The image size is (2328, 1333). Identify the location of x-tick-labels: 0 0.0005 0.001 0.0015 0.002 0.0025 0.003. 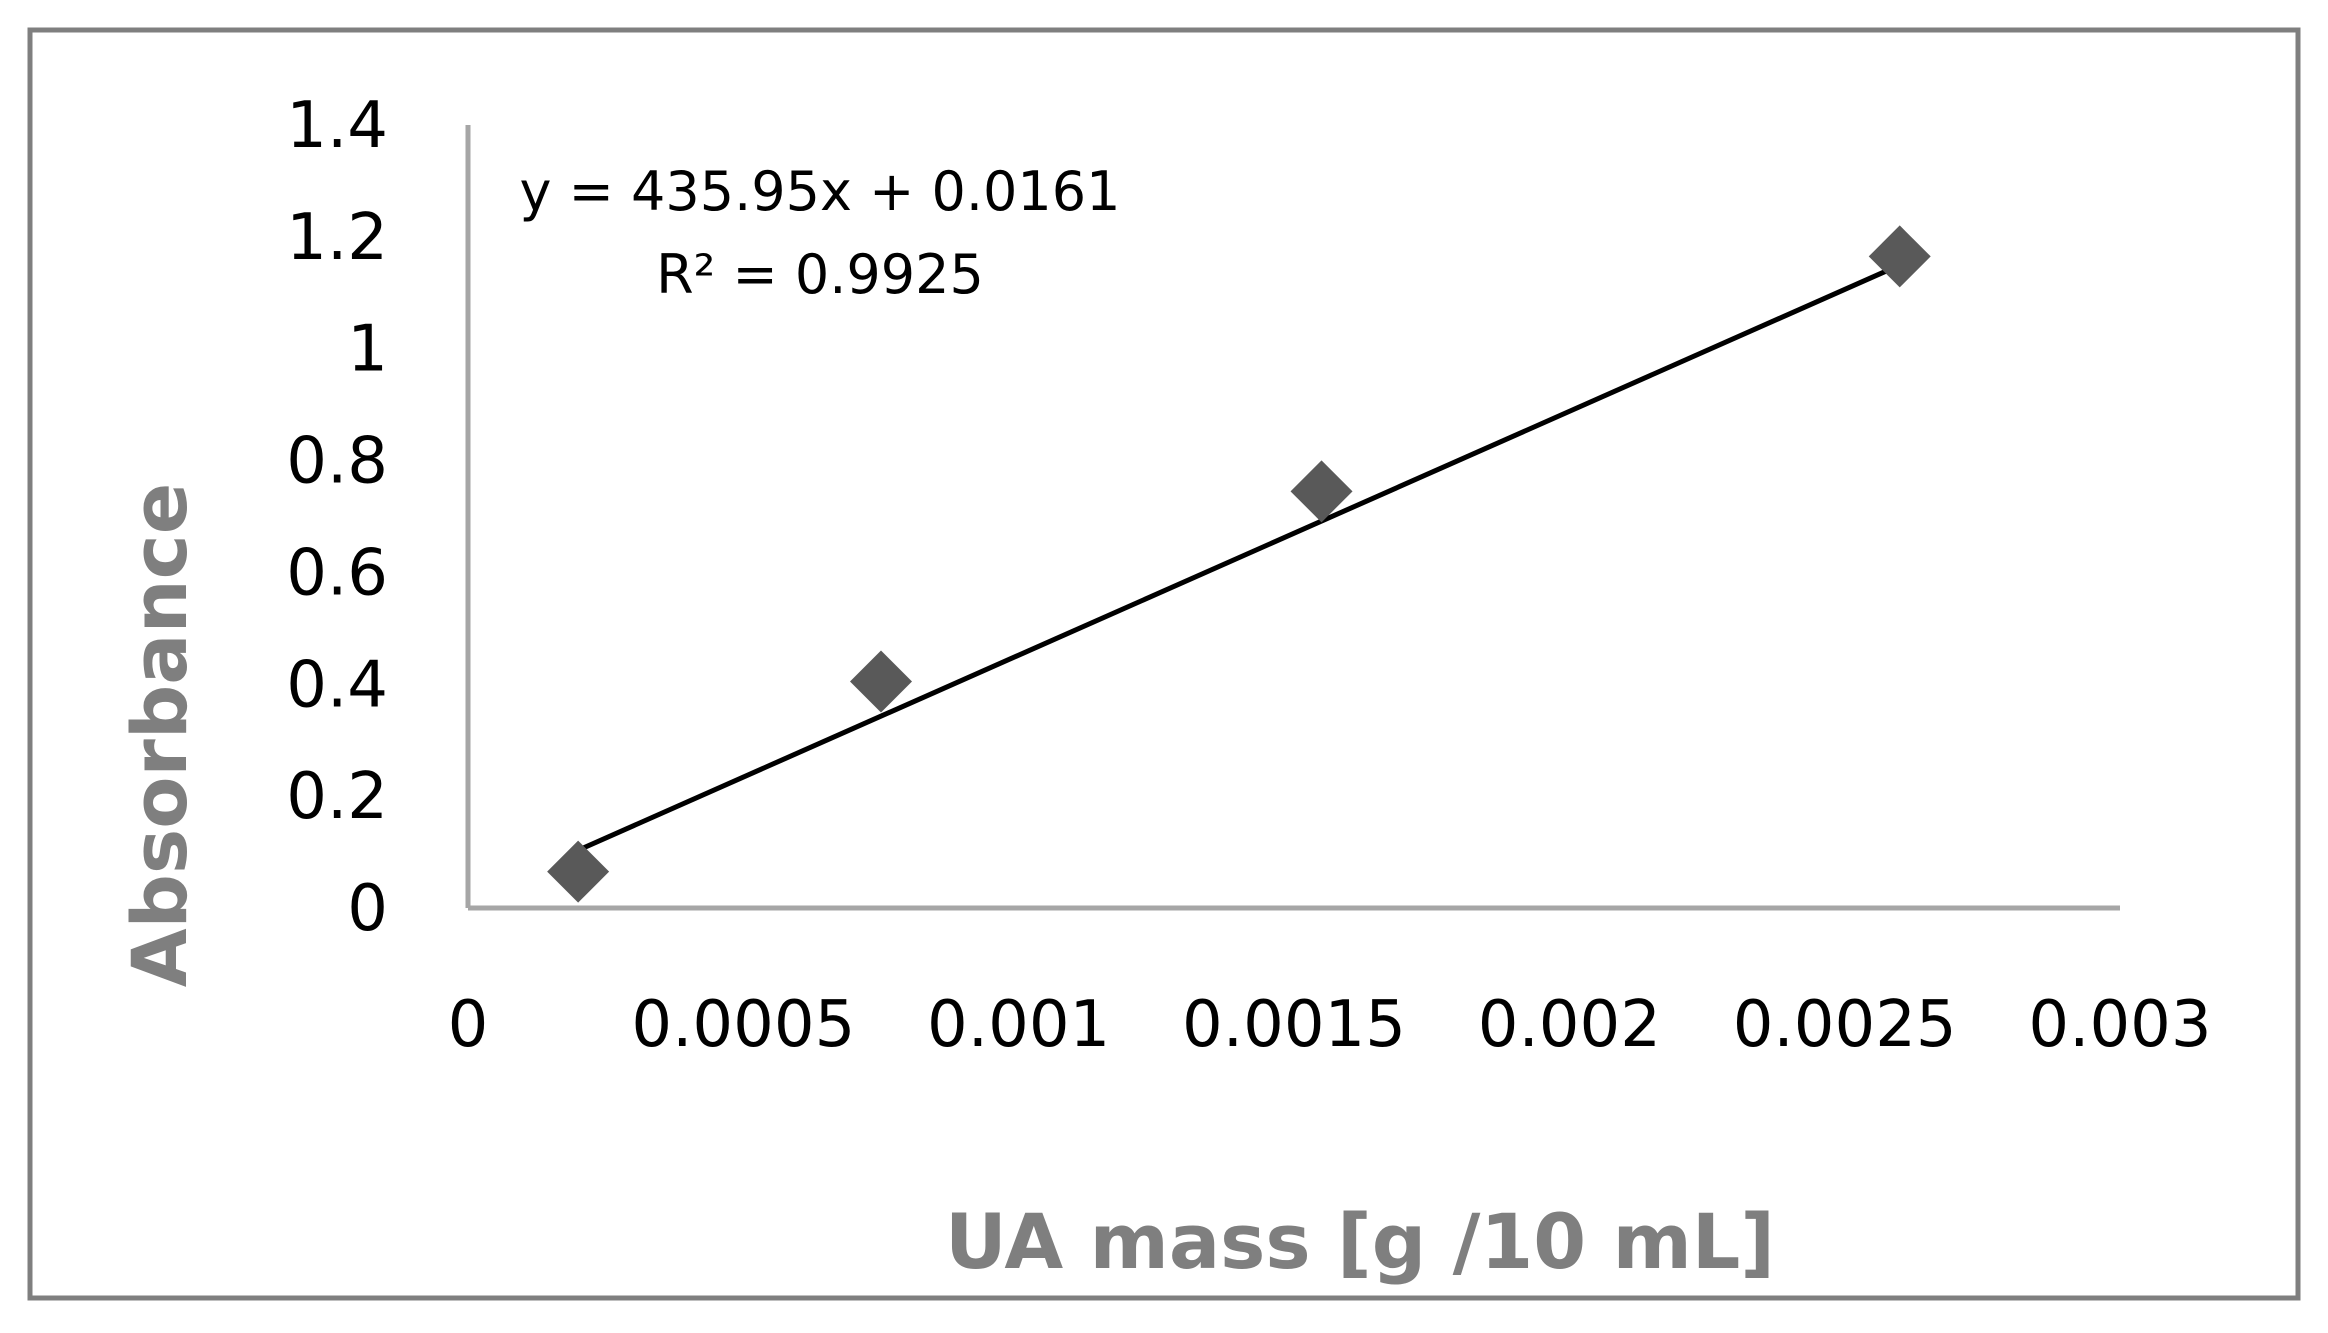
(1330, 1025).